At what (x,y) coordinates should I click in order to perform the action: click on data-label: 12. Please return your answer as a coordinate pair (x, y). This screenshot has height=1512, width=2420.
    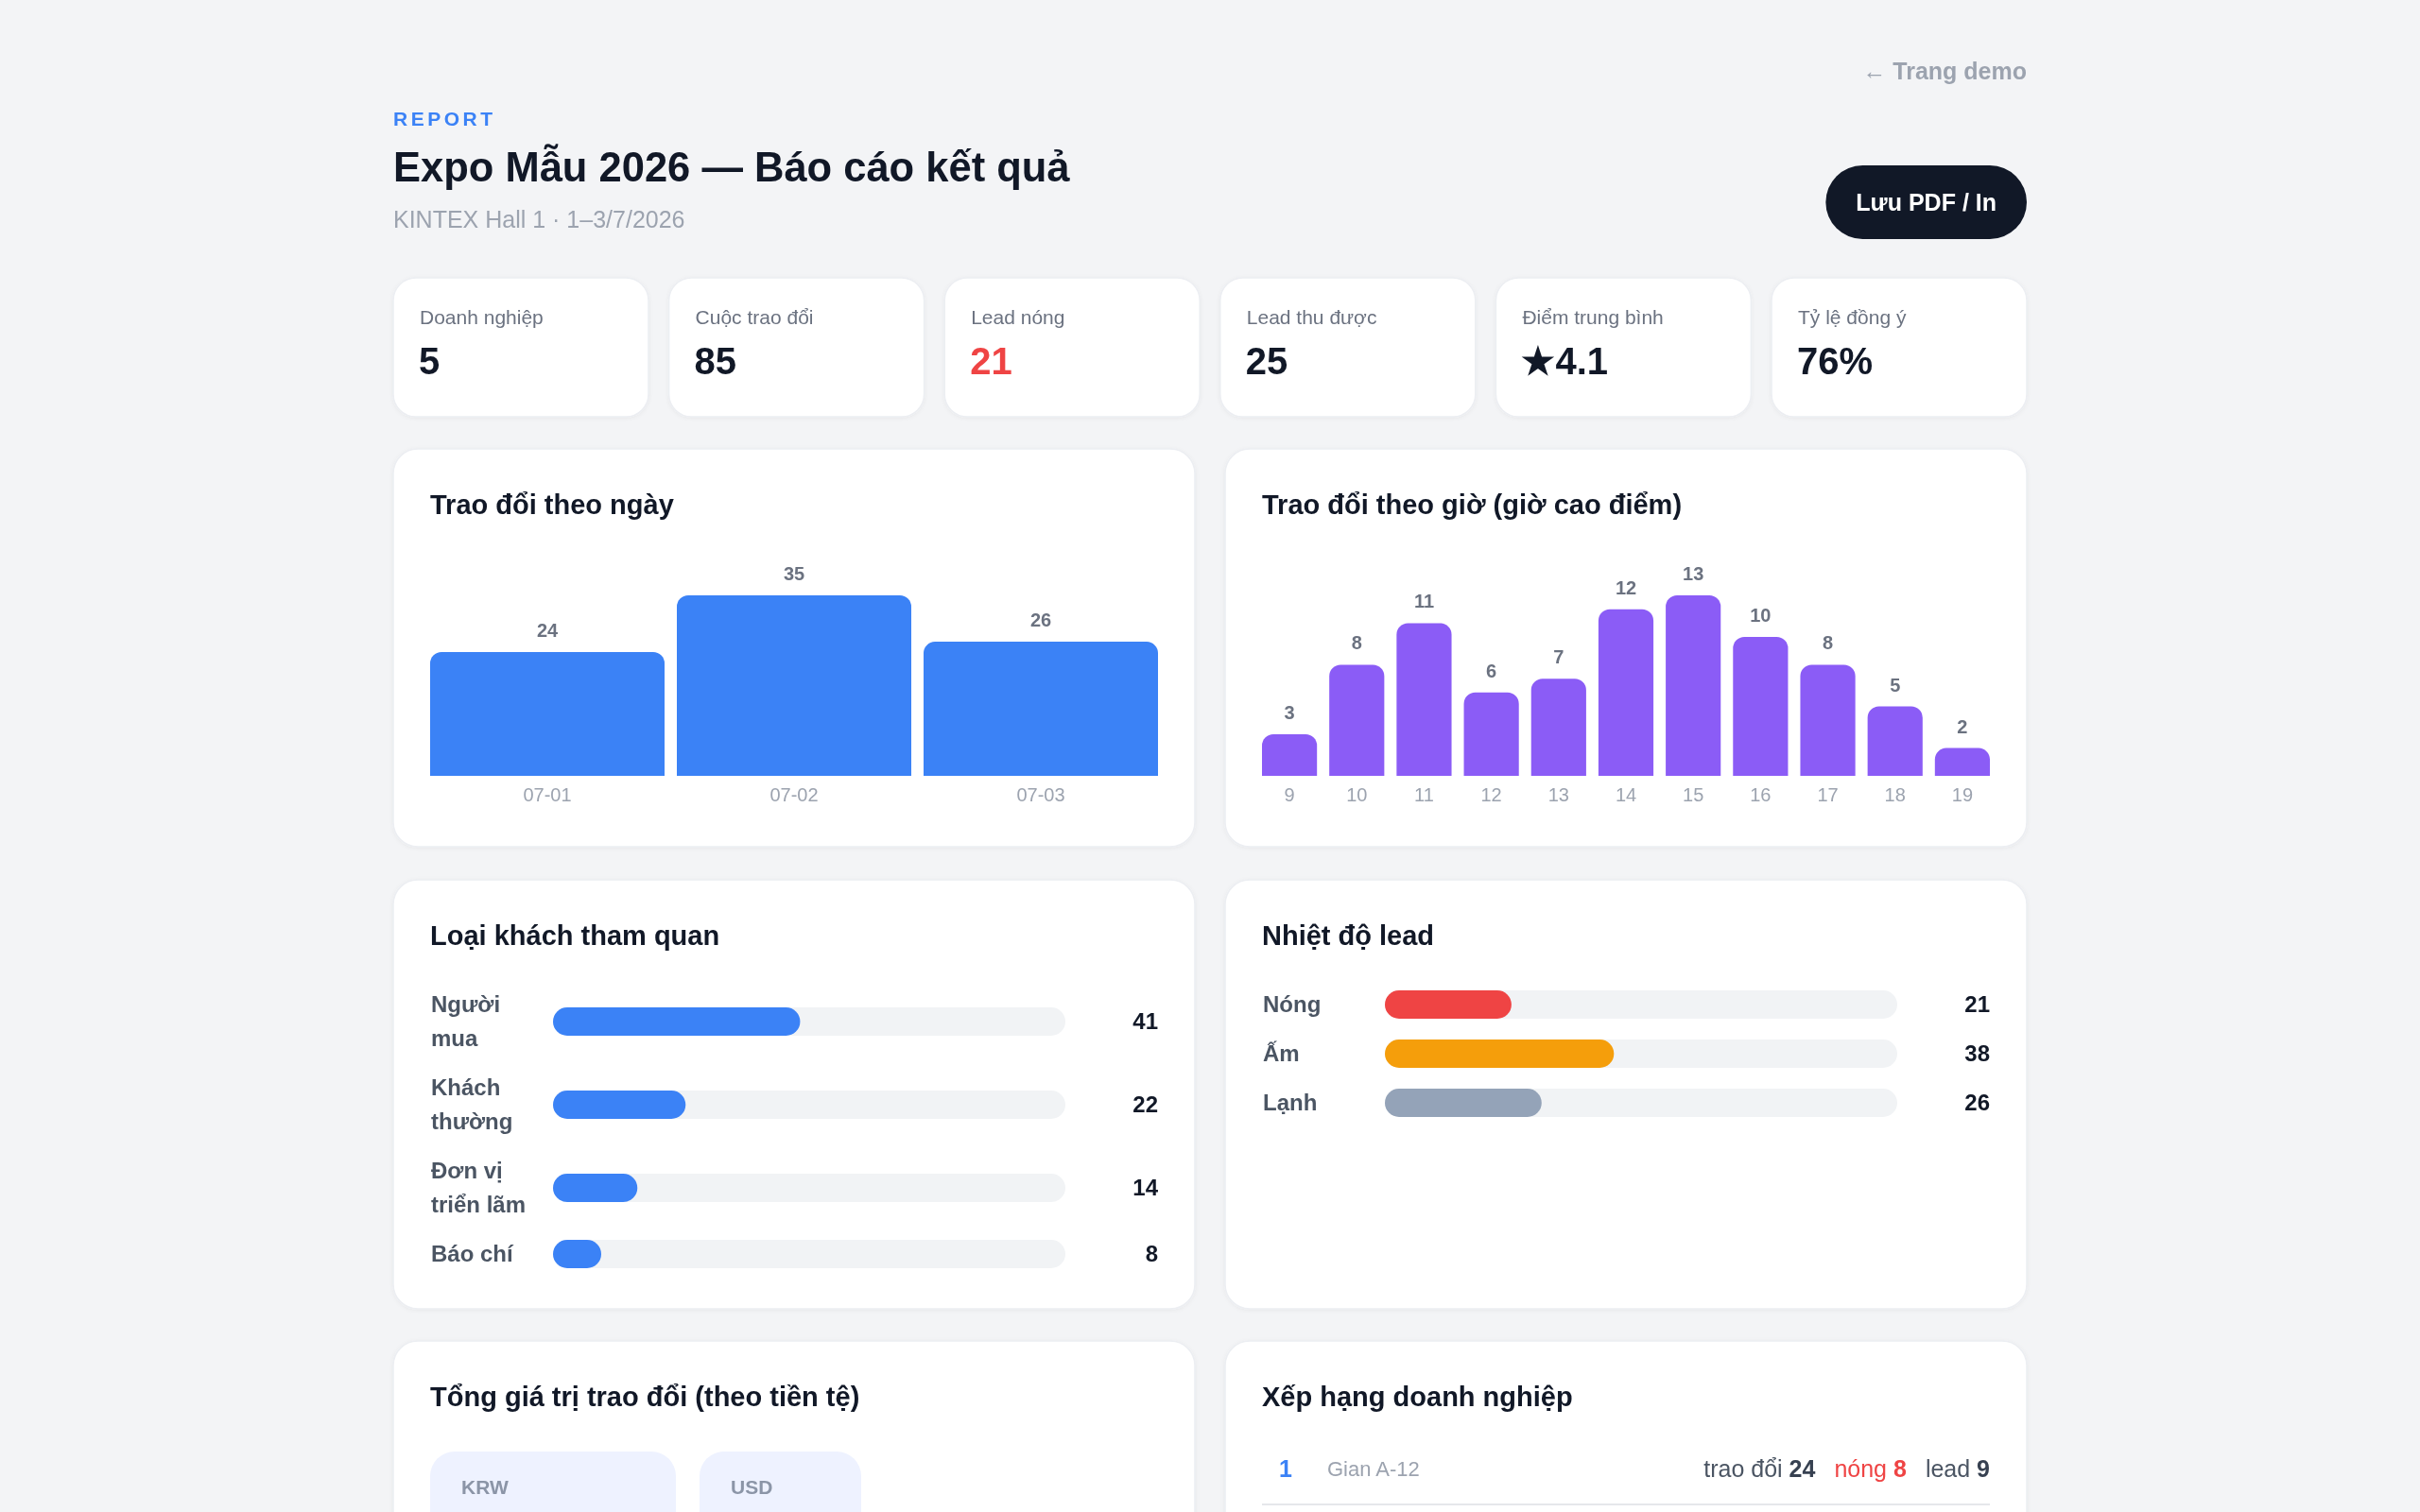
    Looking at the image, I should click on (1626, 587).